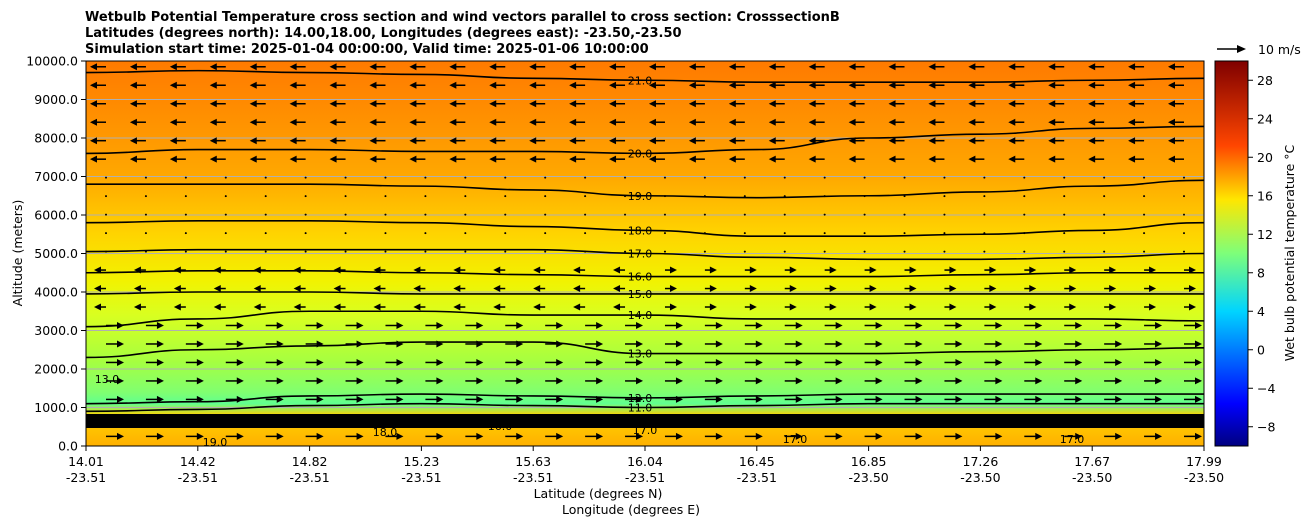 The image size is (1311, 526). What do you see at coordinates (385, 432) in the screenshot?
I see `contour-label: 18.0` at bounding box center [385, 432].